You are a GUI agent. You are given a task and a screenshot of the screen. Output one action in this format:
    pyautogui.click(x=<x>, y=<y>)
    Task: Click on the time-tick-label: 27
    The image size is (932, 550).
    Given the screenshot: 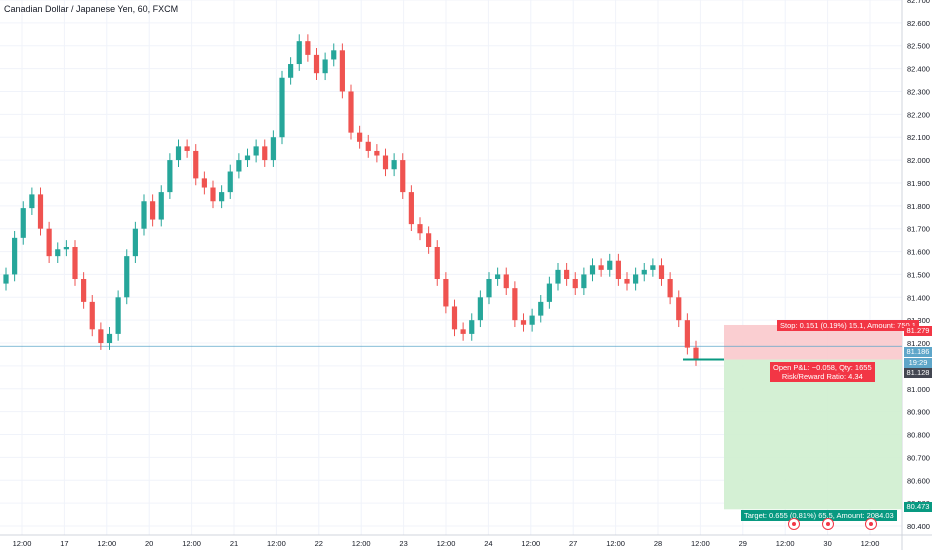 What is the action you would take?
    pyautogui.click(x=573, y=543)
    